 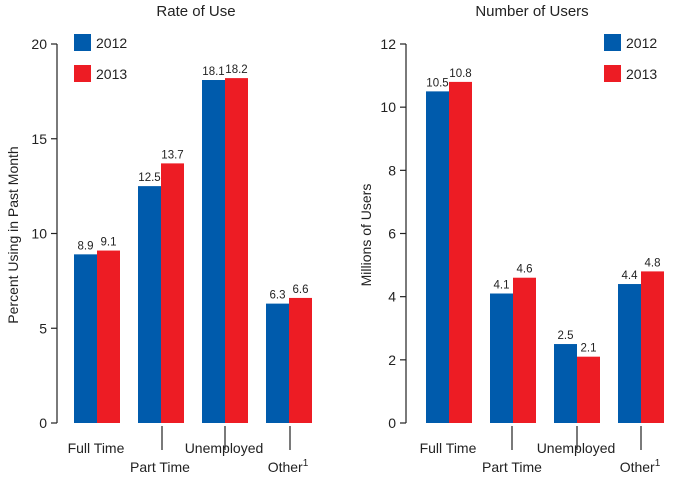 What do you see at coordinates (149, 178) in the screenshot?
I see `chart1-data-label: 12.5` at bounding box center [149, 178].